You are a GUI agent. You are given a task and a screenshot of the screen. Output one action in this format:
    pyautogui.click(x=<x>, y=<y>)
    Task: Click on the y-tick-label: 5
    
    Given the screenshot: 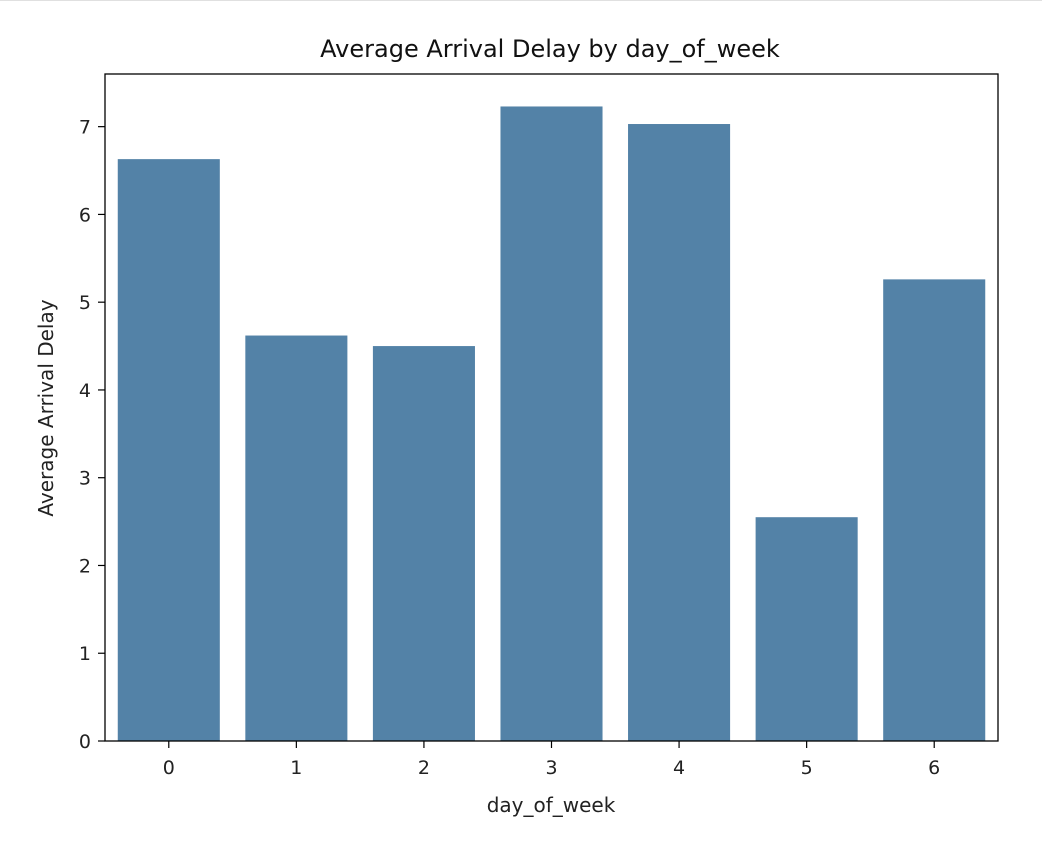 What is the action you would take?
    pyautogui.click(x=85, y=303)
    